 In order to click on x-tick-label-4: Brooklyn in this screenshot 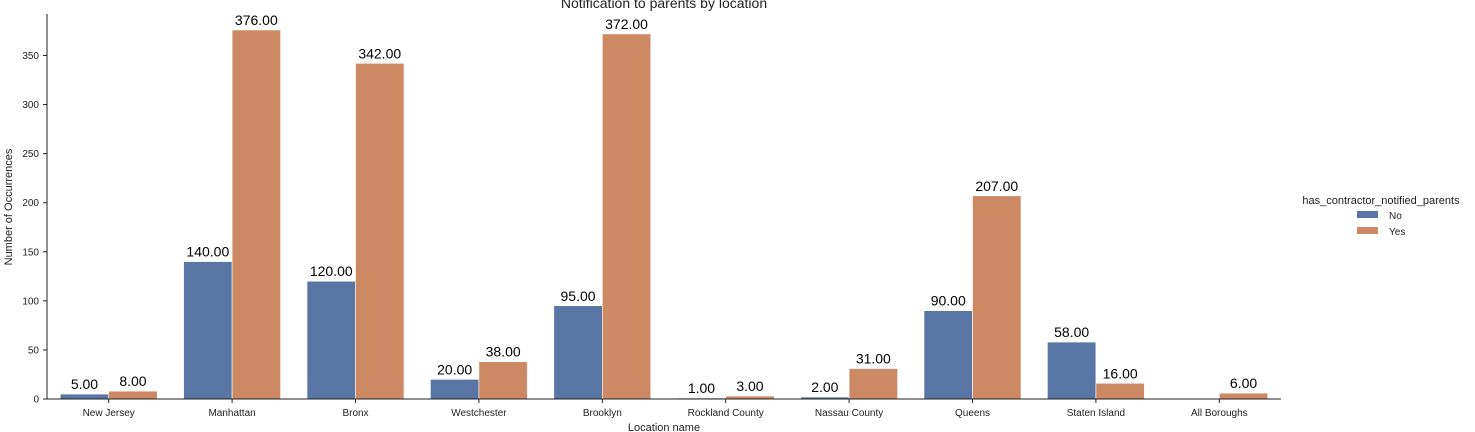, I will do `click(602, 413)`.